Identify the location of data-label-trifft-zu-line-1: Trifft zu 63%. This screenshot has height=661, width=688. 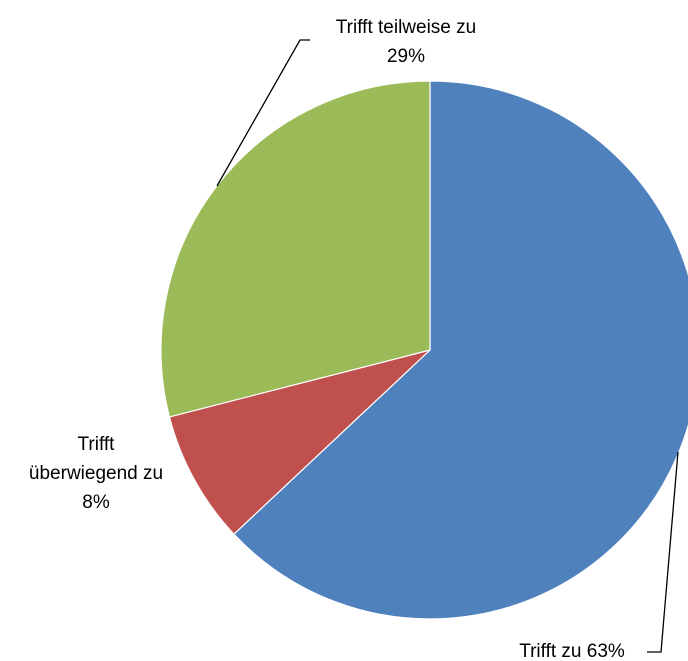
(572, 651).